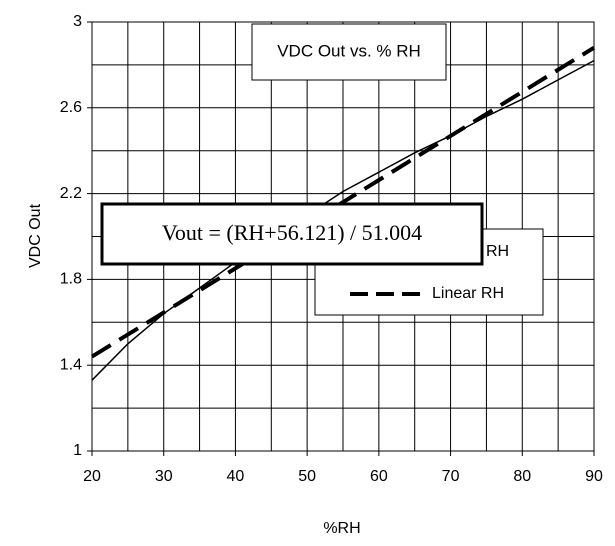 This screenshot has width=615, height=546. I want to click on y-tick-label: 1, so click(77, 450).